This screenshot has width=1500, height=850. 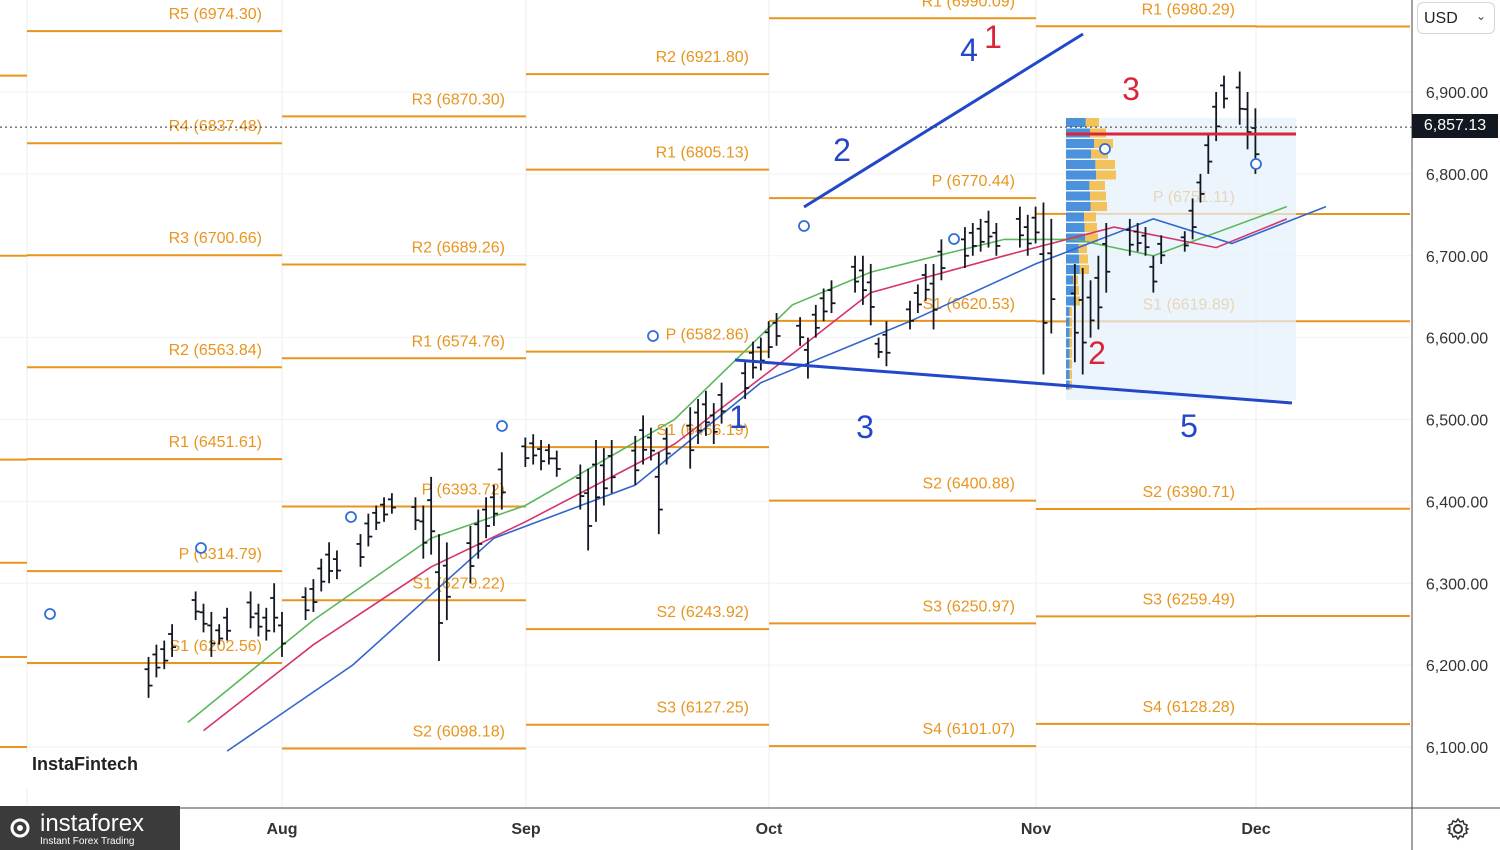 What do you see at coordinates (1188, 707) in the screenshot?
I see `pivot-level-label: S4 (6128.28)` at bounding box center [1188, 707].